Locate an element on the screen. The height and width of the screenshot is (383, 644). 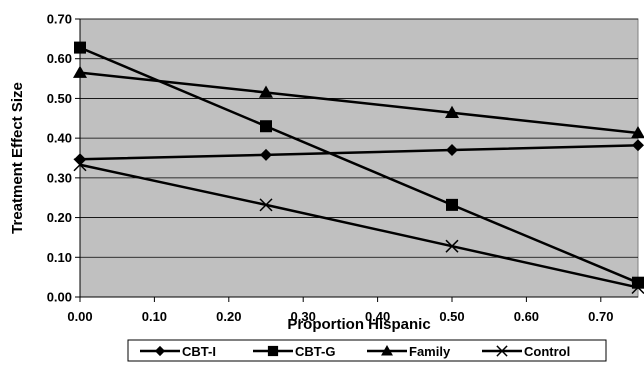
y-axis-label: Treatment Effect Size is located at coordinates (17, 158).